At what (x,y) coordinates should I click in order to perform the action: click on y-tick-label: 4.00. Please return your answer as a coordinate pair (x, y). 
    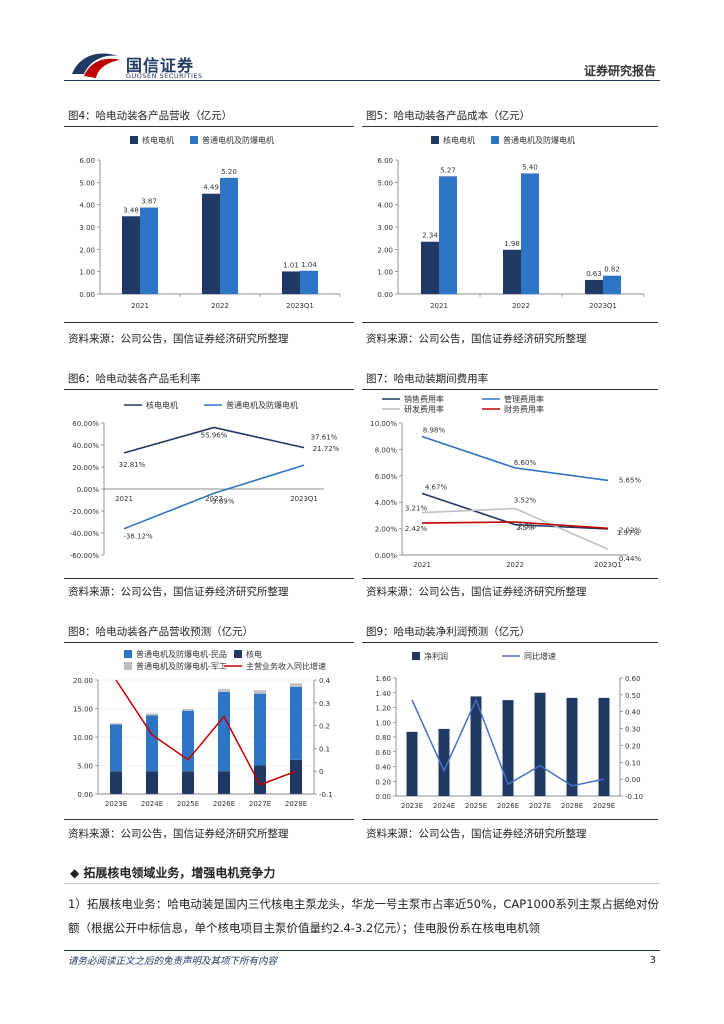
    Looking at the image, I should click on (87, 206).